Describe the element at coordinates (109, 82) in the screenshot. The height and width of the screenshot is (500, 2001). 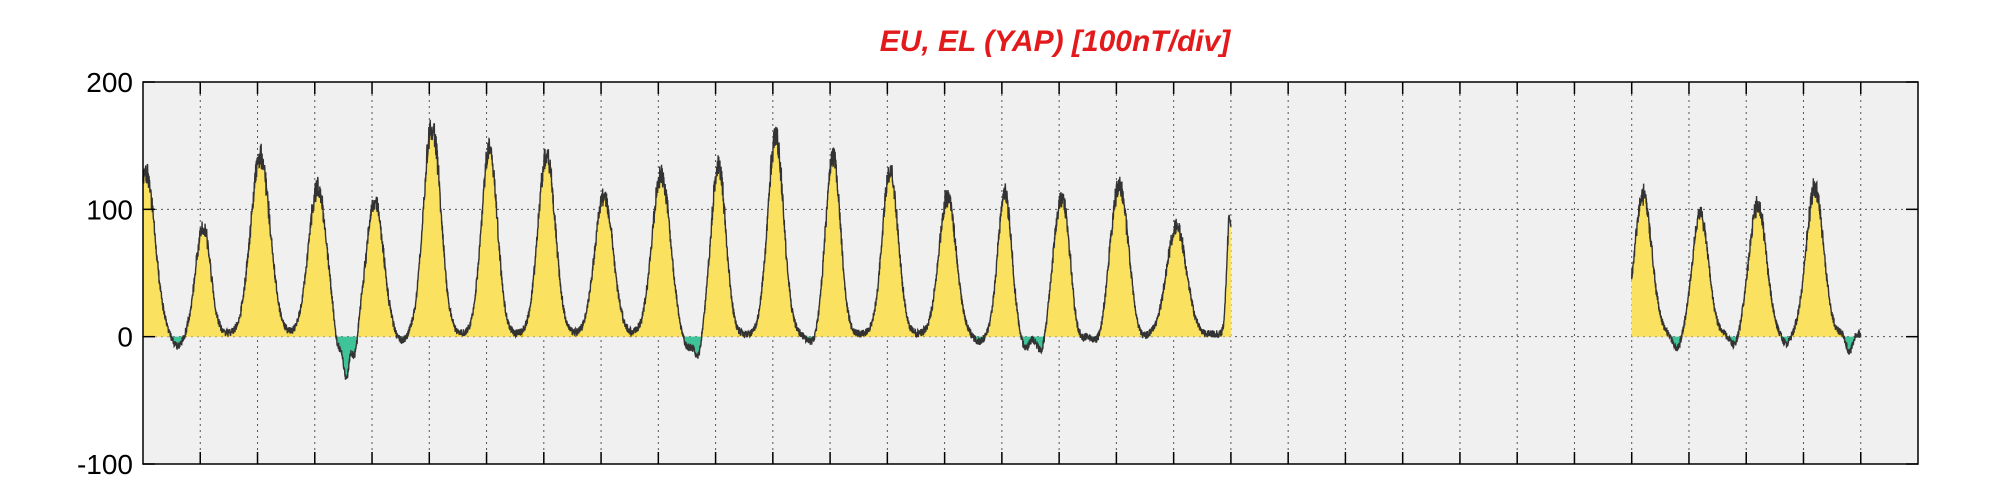
I see `y-tick-label: 200` at that location.